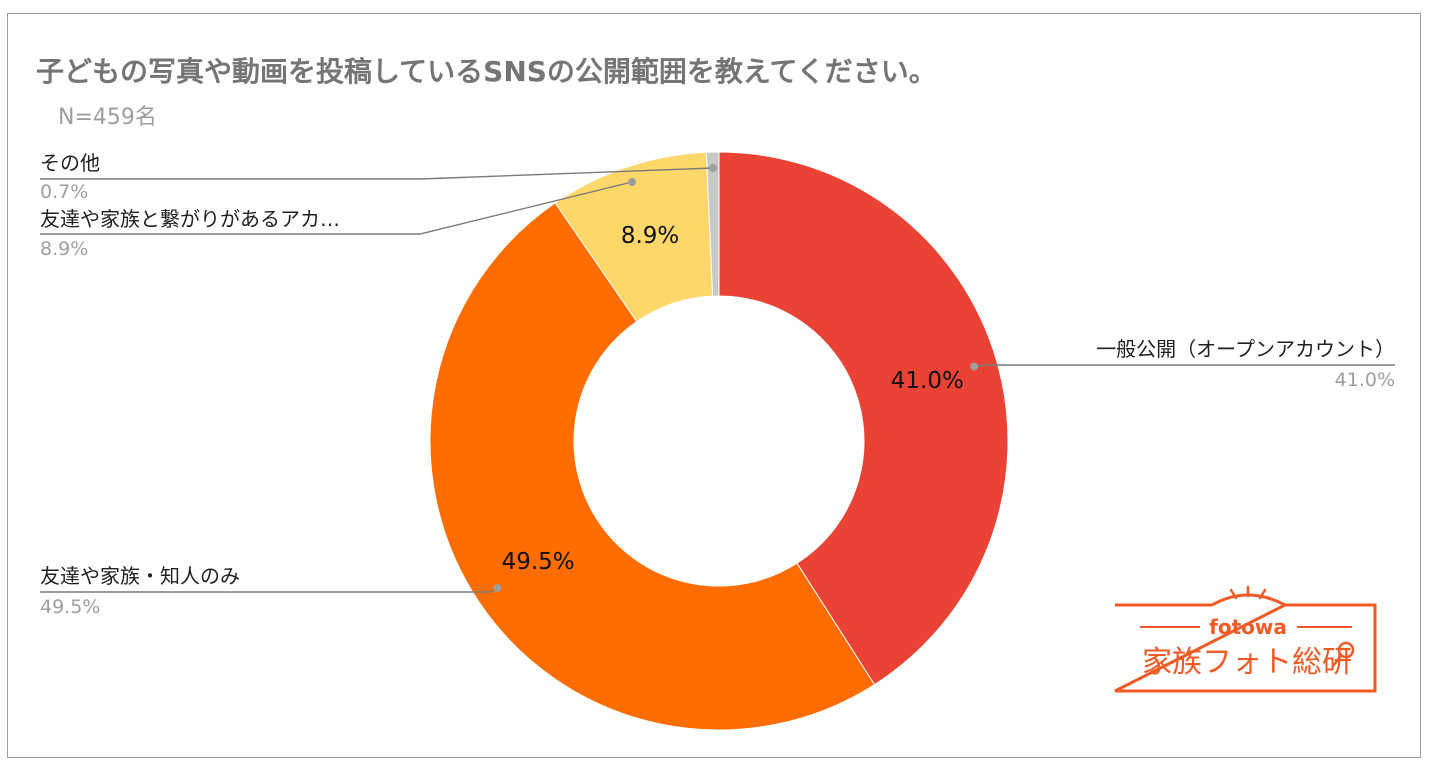  I want to click on logo-frame, so click(1245, 648).